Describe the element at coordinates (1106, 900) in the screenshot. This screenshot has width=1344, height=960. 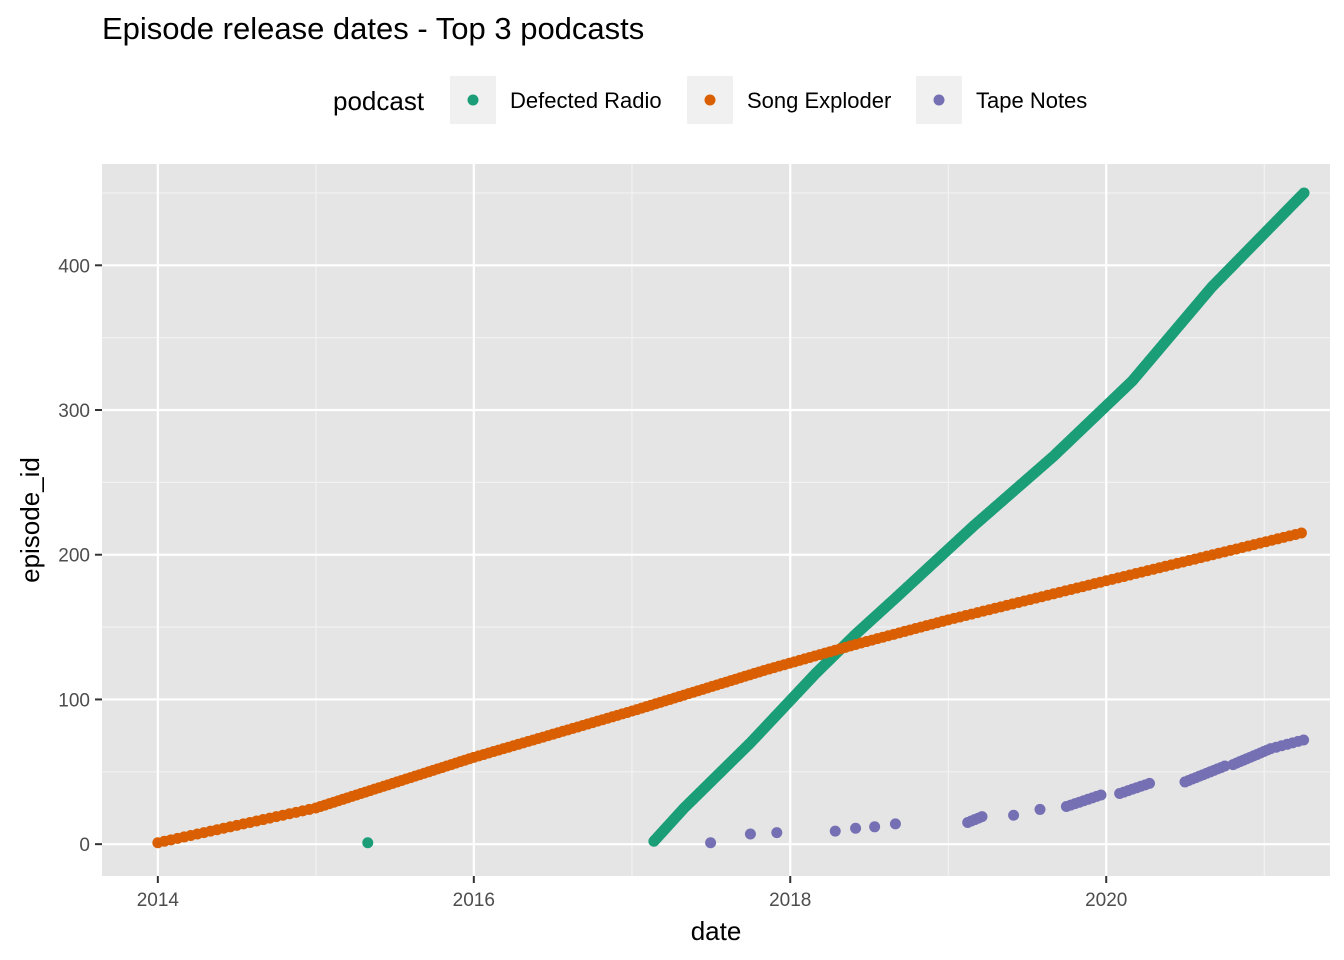
I see `x-tick-label: 2020` at that location.